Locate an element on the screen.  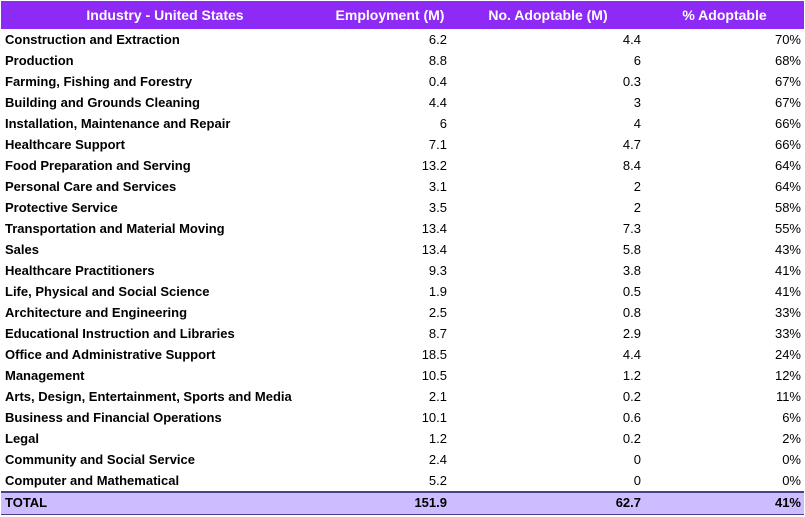
adoptable-cell: 4.4 is located at coordinates (631, 354).